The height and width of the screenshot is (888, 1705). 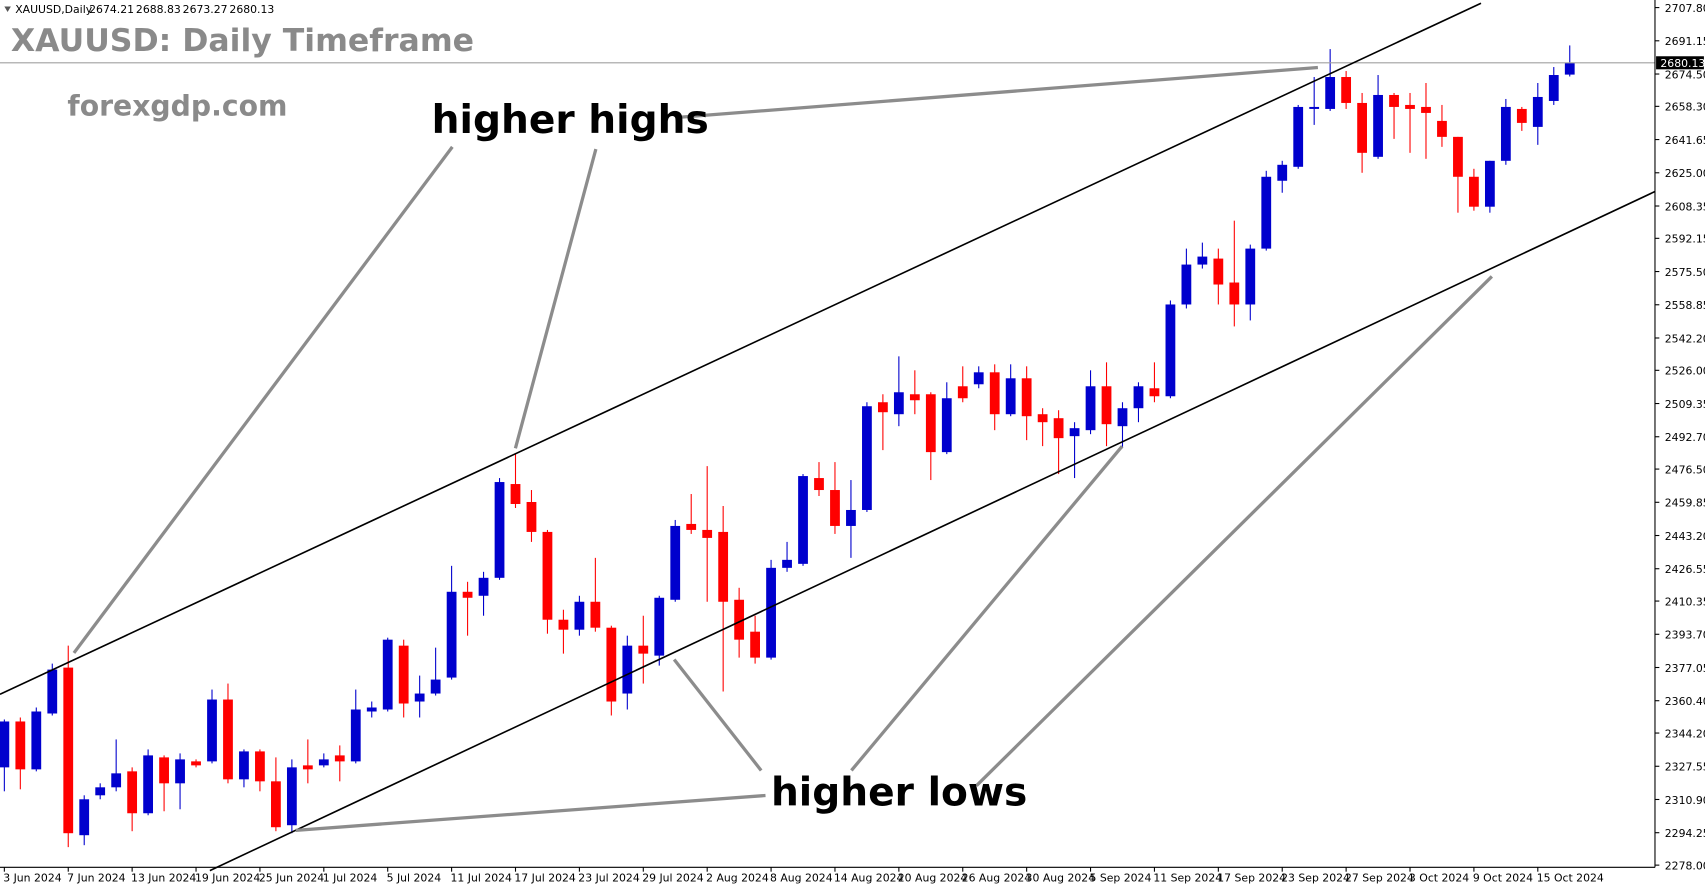 I want to click on x-tick-label: 23 Jul 2024, so click(x=609, y=877).